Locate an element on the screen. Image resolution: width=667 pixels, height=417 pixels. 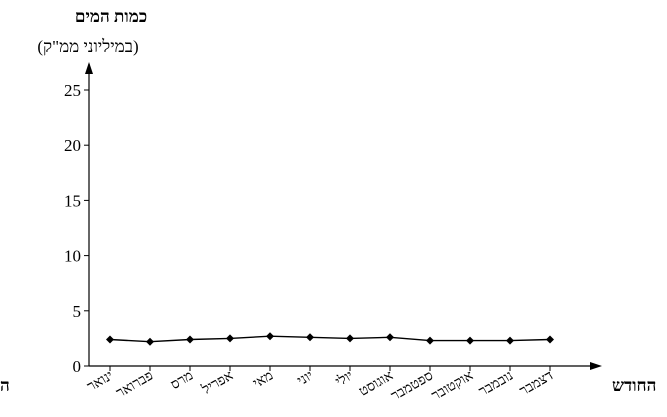
y-ticks: 0 5 10 15 20 25 is located at coordinates (76, 228).